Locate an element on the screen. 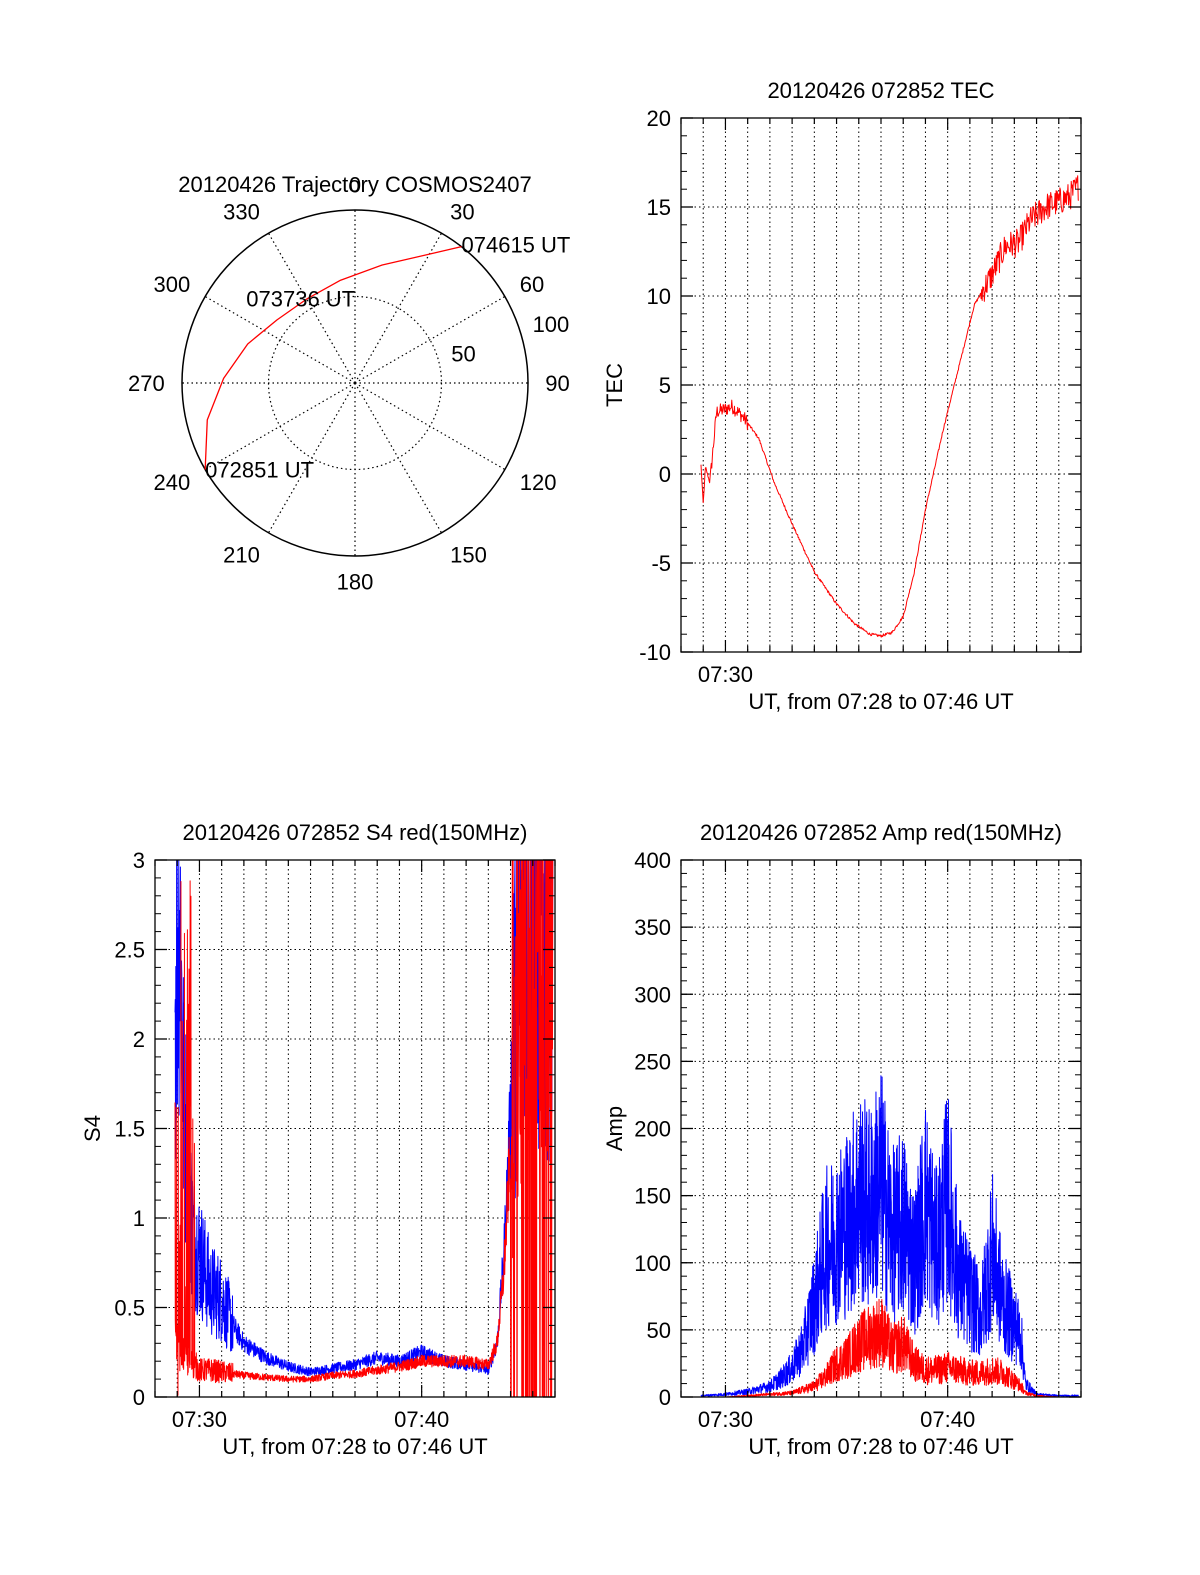  y-tick-label: 50 is located at coordinates (659, 1330).